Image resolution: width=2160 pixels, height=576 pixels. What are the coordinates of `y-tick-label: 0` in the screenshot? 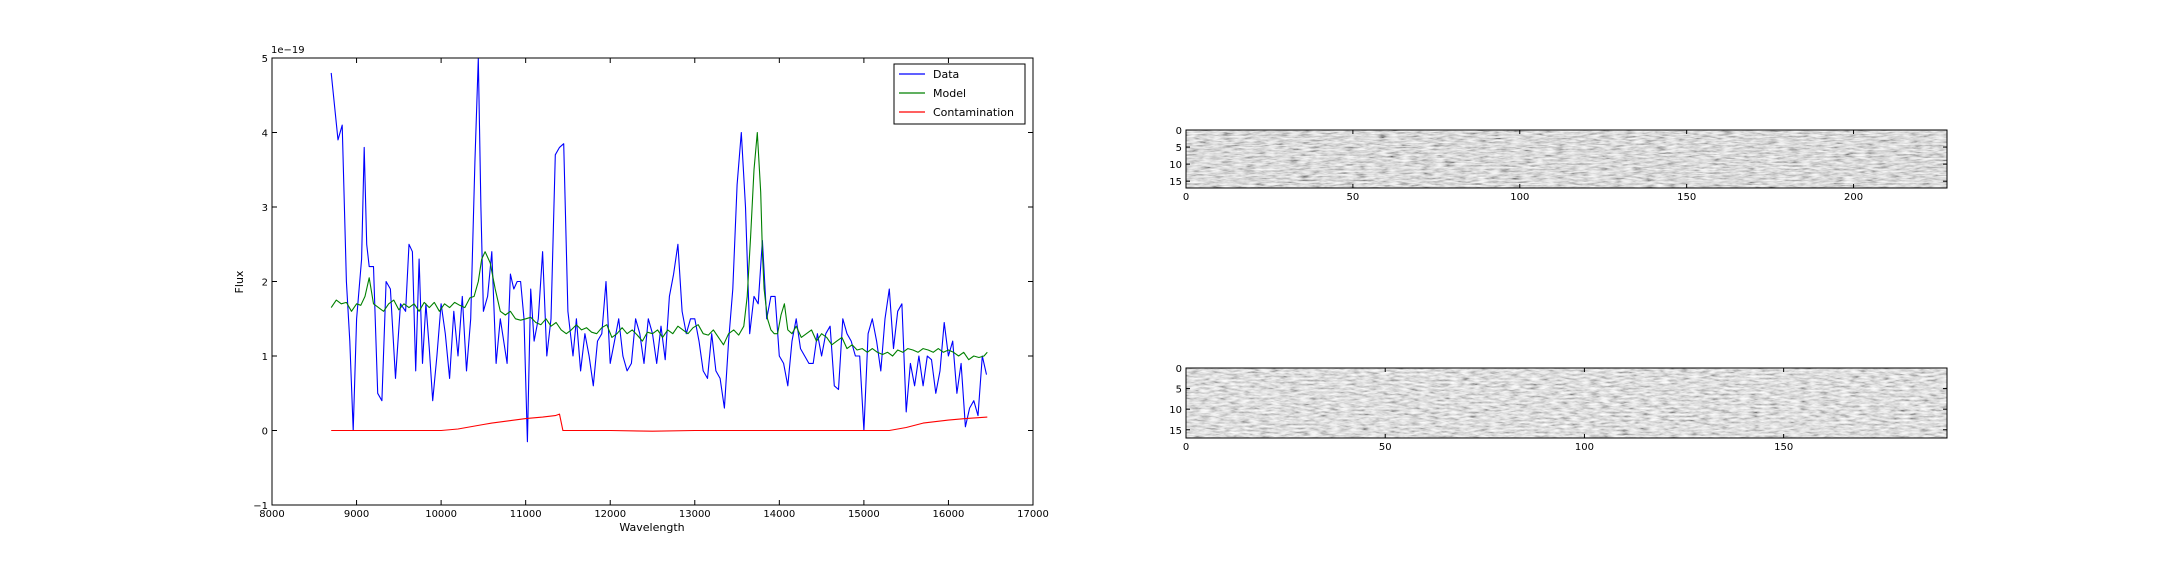 It's located at (265, 432).